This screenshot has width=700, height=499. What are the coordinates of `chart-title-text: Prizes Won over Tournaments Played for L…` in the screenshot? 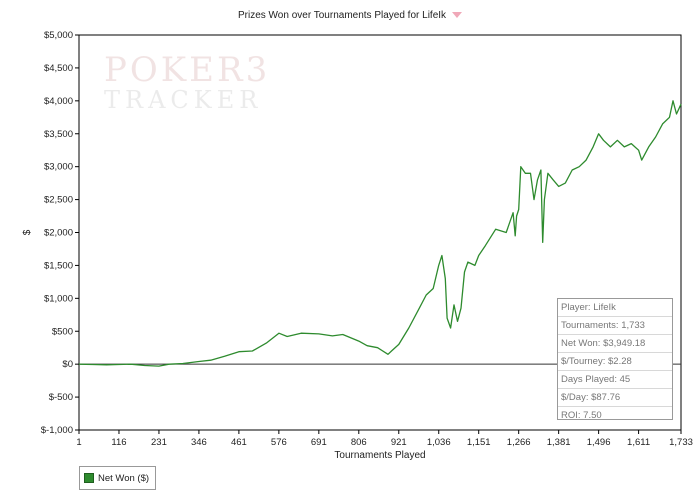 It's located at (342, 15).